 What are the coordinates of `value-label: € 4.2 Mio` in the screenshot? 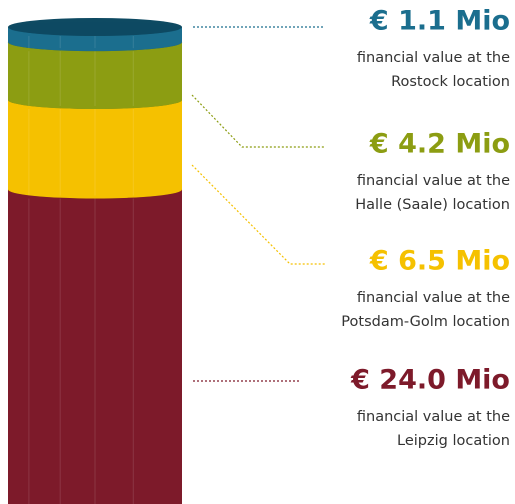 It's located at (439, 144).